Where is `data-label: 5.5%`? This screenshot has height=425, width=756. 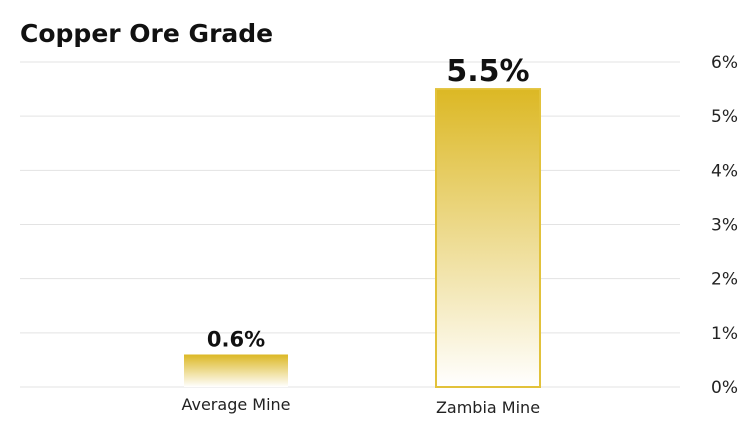 data-label: 5.5% is located at coordinates (487, 71).